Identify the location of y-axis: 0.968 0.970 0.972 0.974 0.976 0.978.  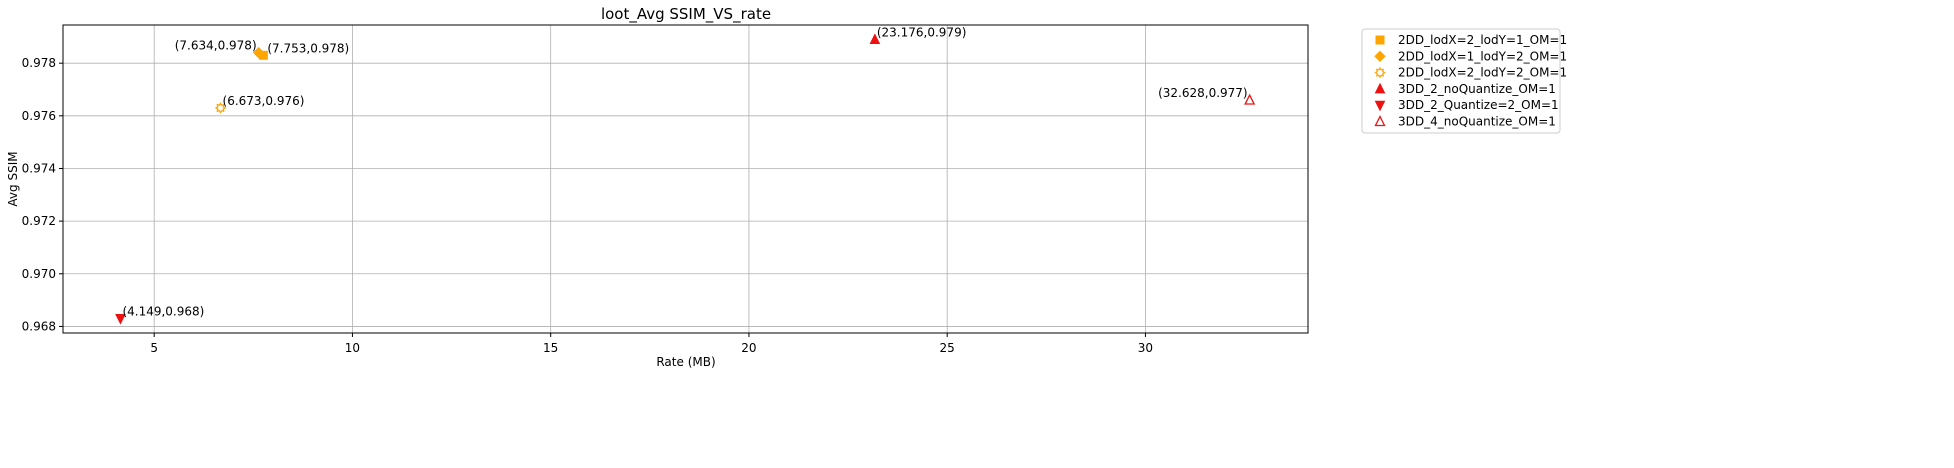
(42, 194).